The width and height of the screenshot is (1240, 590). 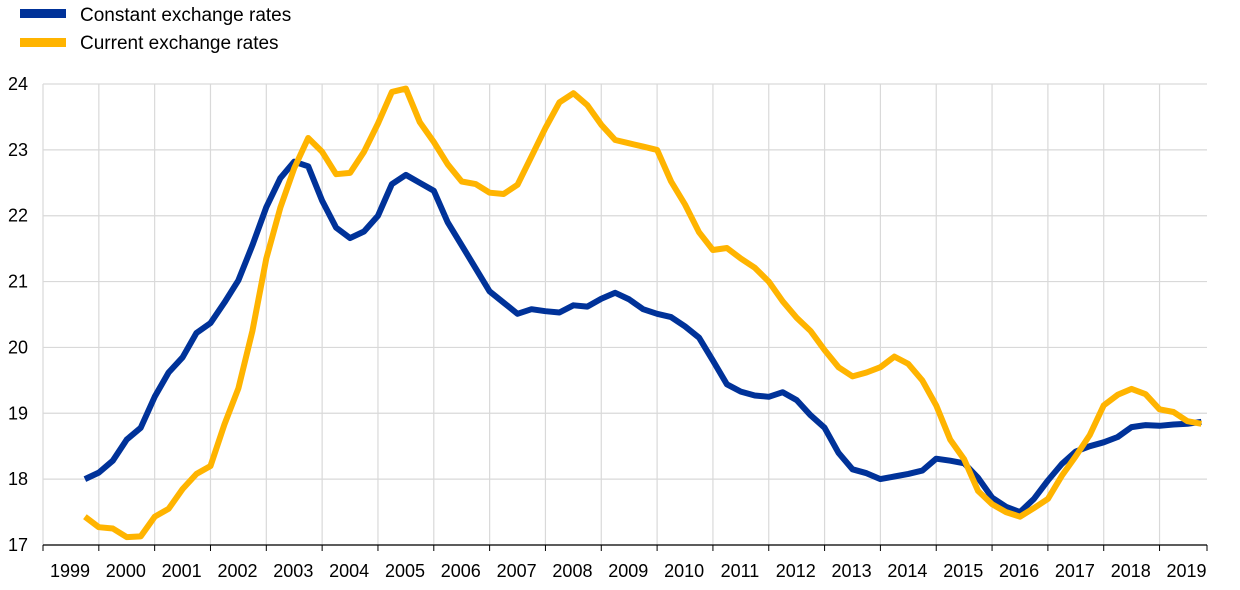 What do you see at coordinates (349, 571) in the screenshot?
I see `x-tick-label-2004: 2004` at bounding box center [349, 571].